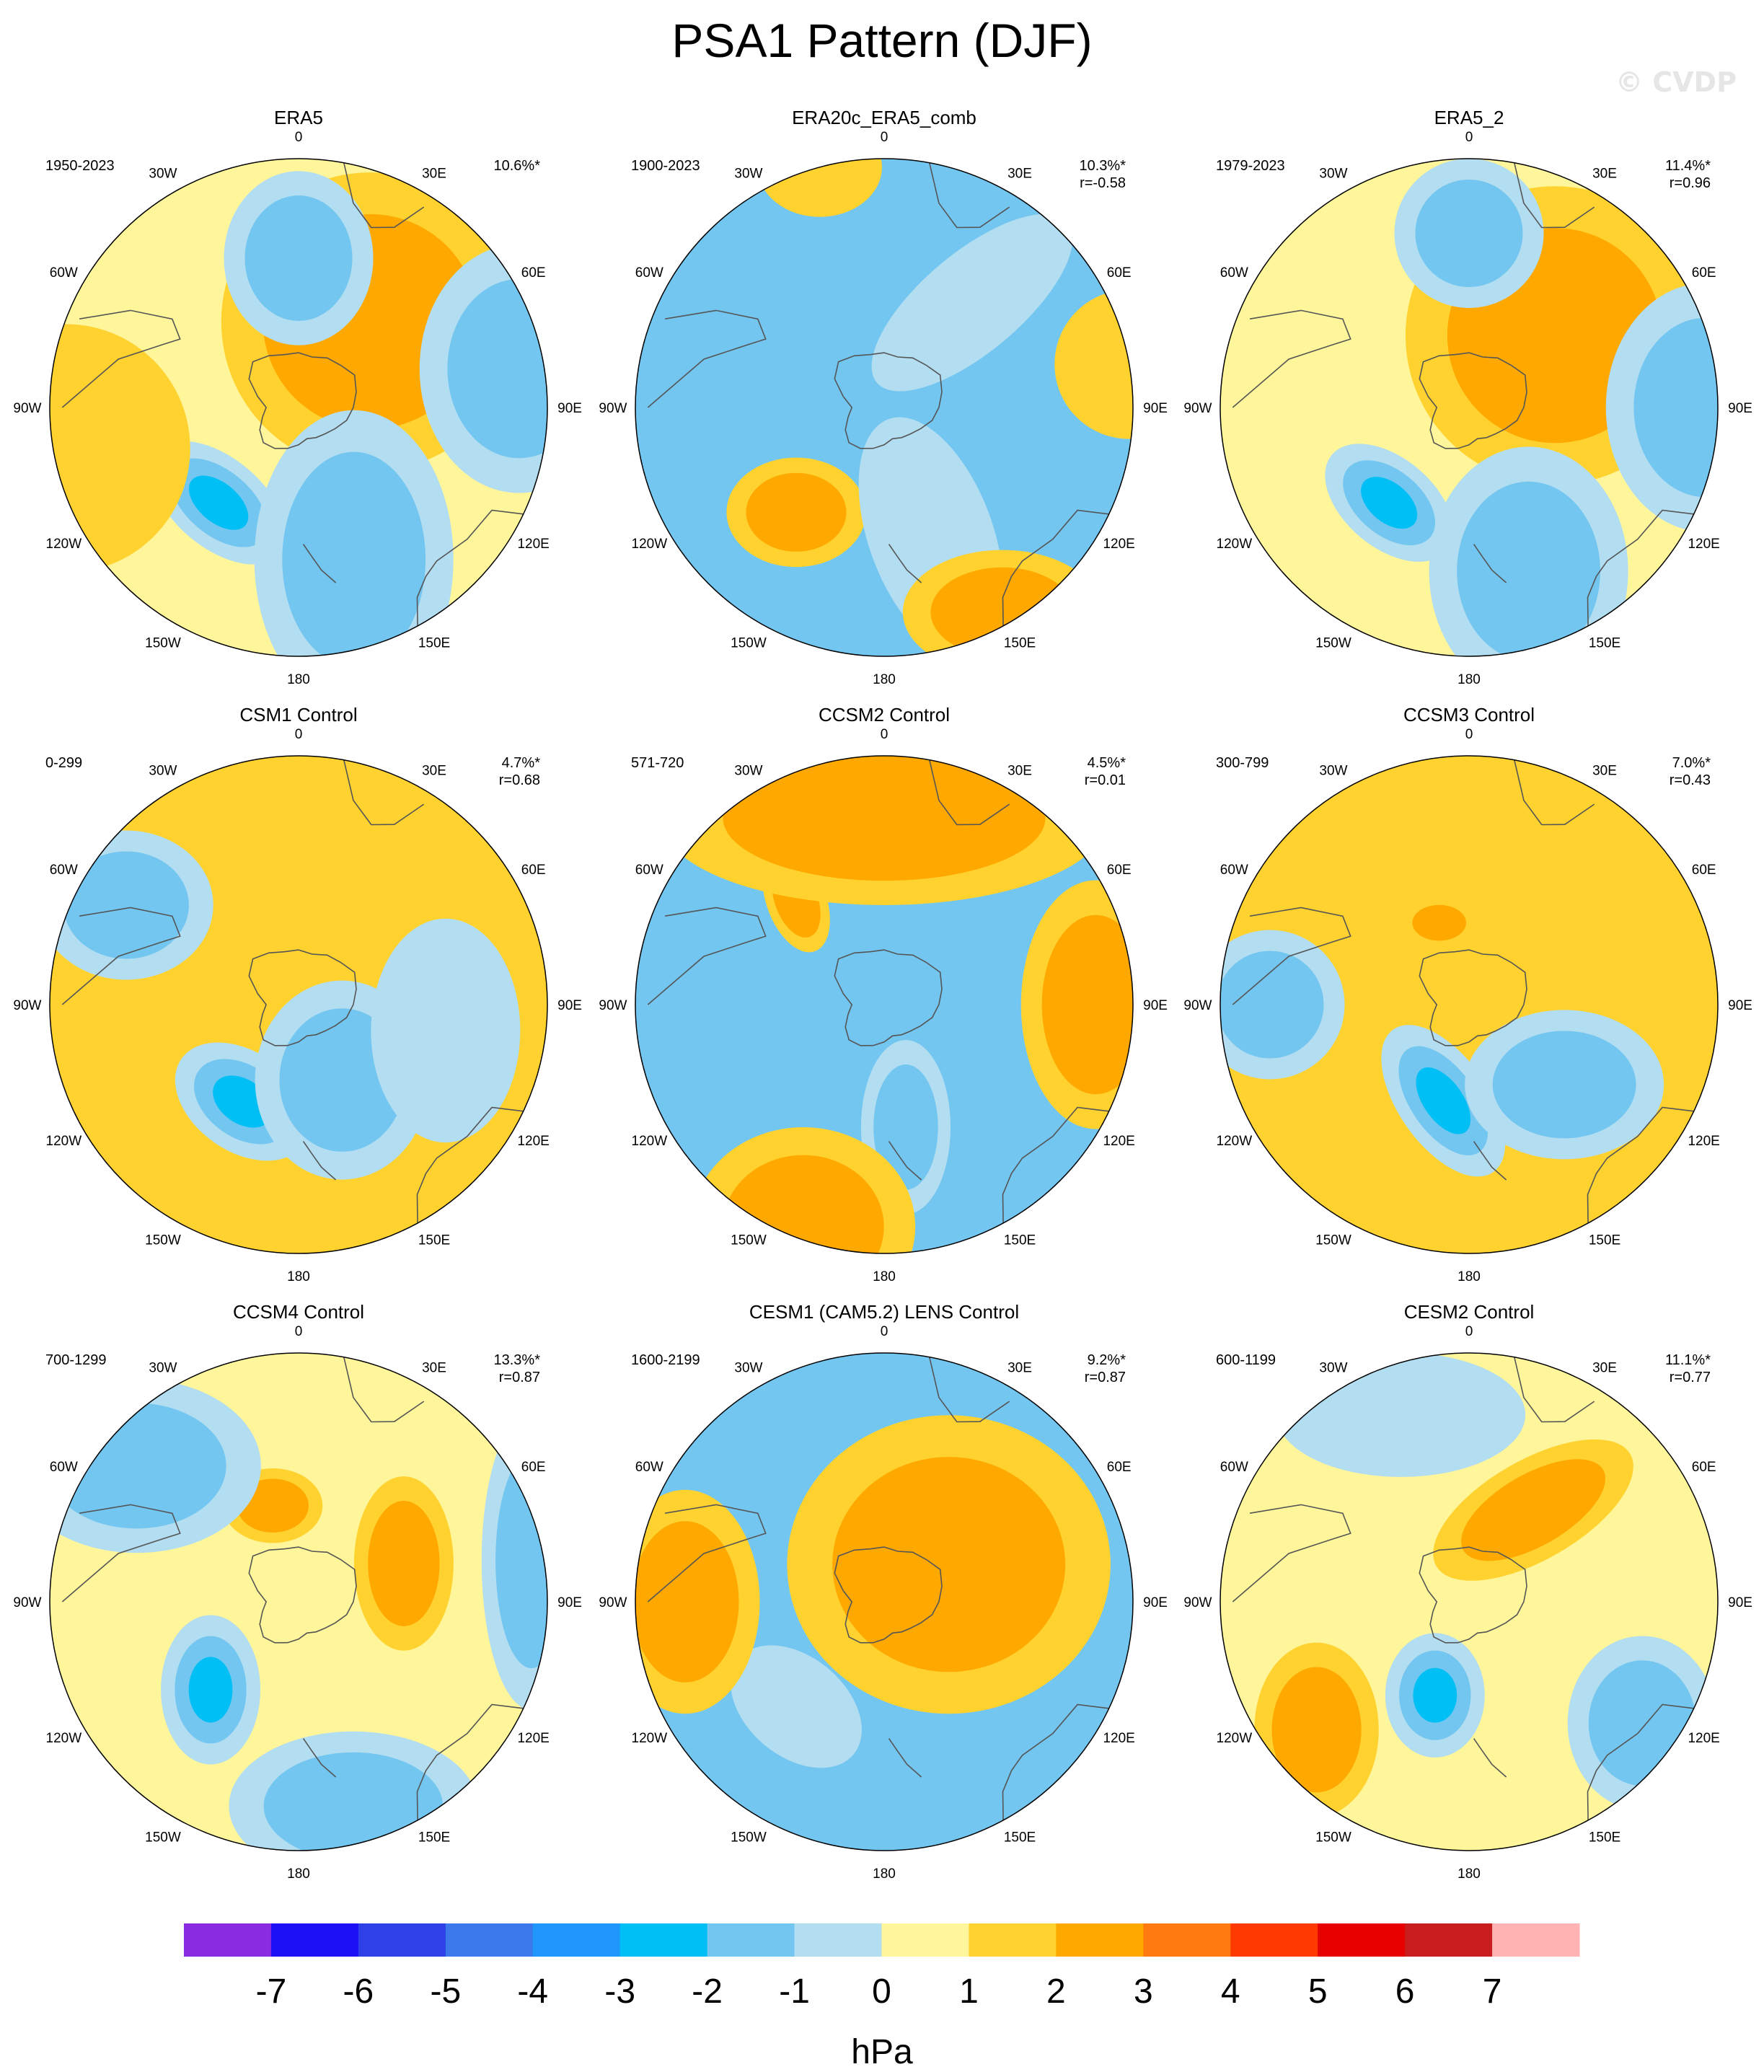 The width and height of the screenshot is (1764, 2072). Describe the element at coordinates (298, 117) in the screenshot. I see `panel-title: ERA5` at that location.